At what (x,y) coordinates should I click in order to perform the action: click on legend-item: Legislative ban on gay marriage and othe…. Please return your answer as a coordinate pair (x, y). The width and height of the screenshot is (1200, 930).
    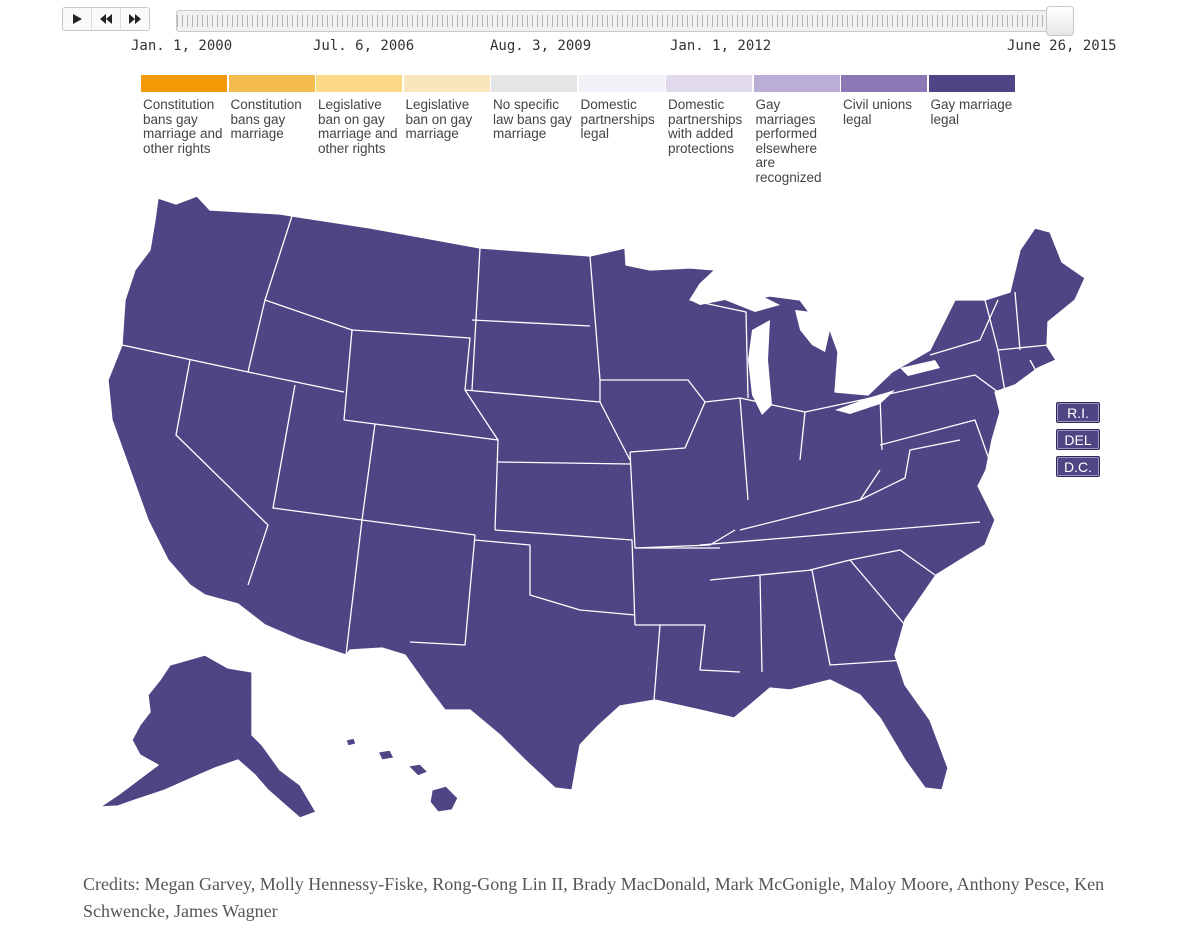
    Looking at the image, I should click on (359, 130).